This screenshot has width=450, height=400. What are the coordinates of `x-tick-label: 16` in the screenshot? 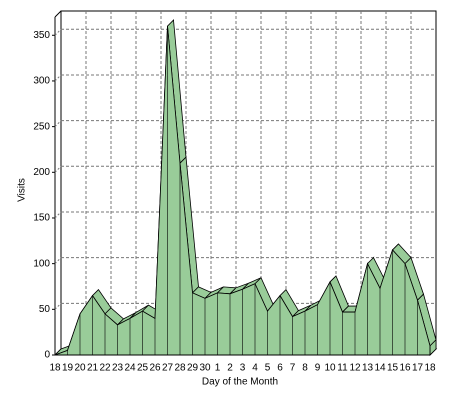 It's located at (405, 368).